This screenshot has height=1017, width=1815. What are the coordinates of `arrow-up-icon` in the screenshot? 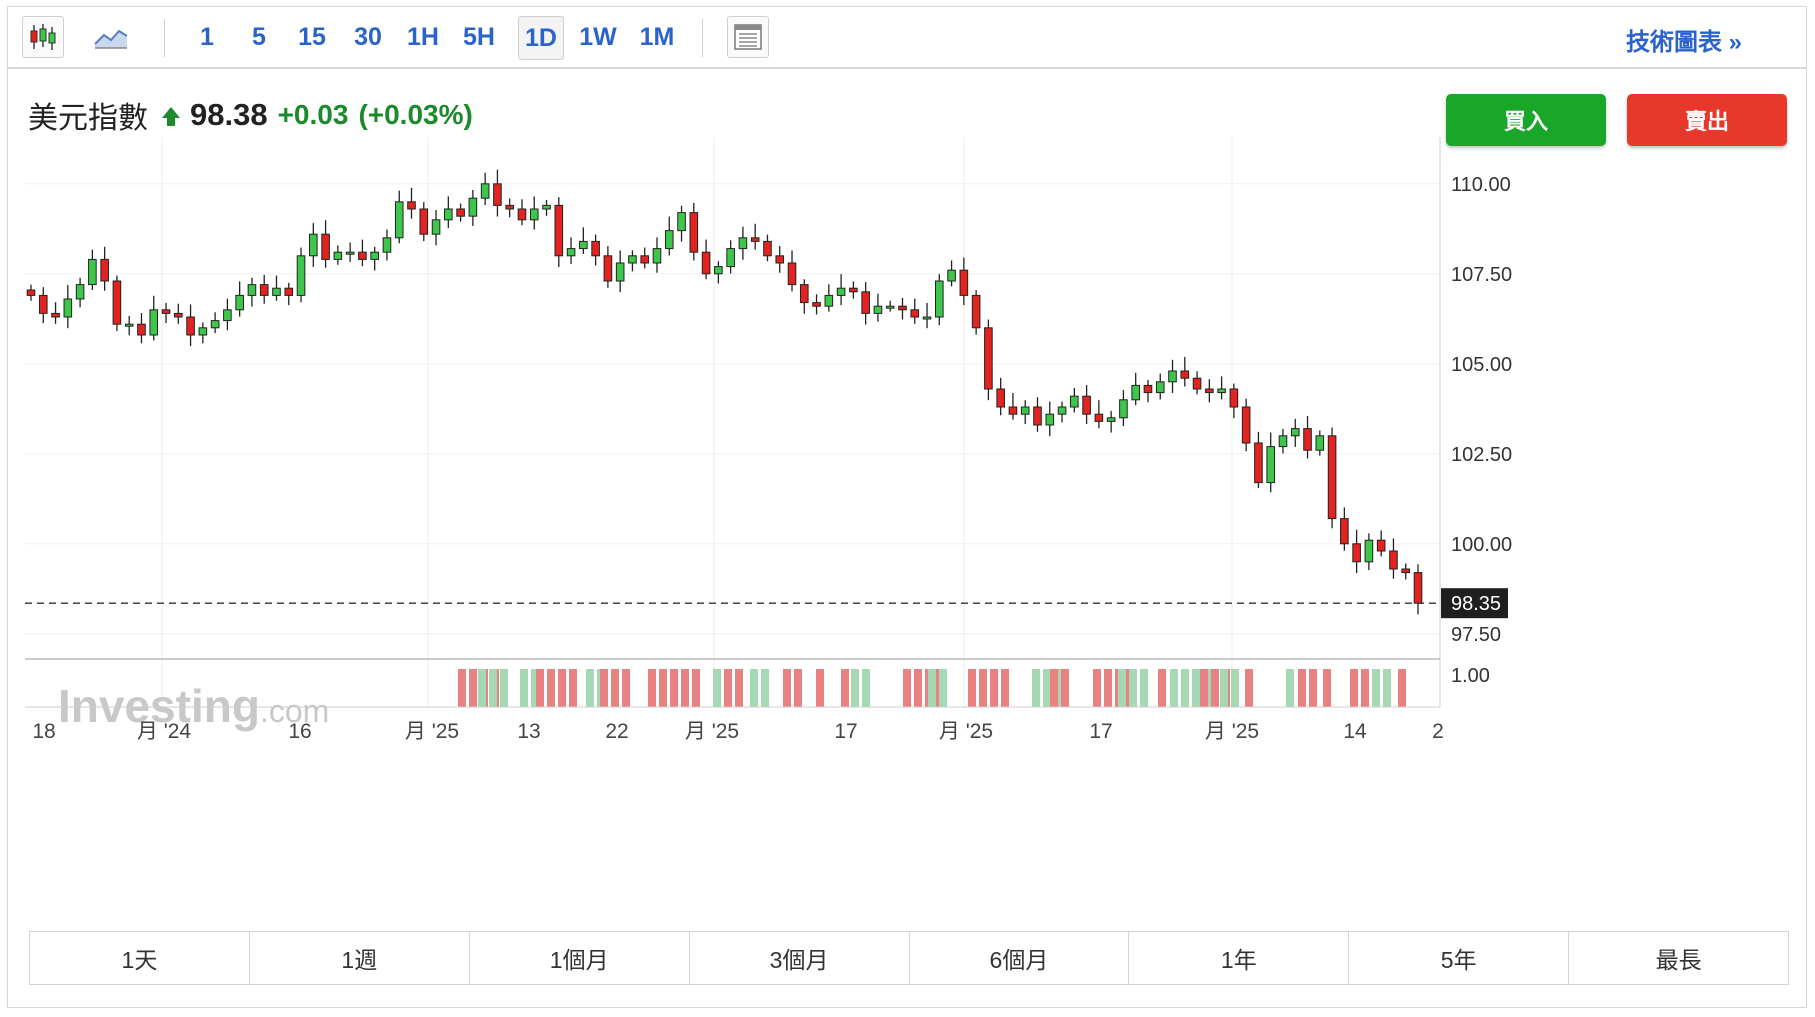 It's located at (171, 116).